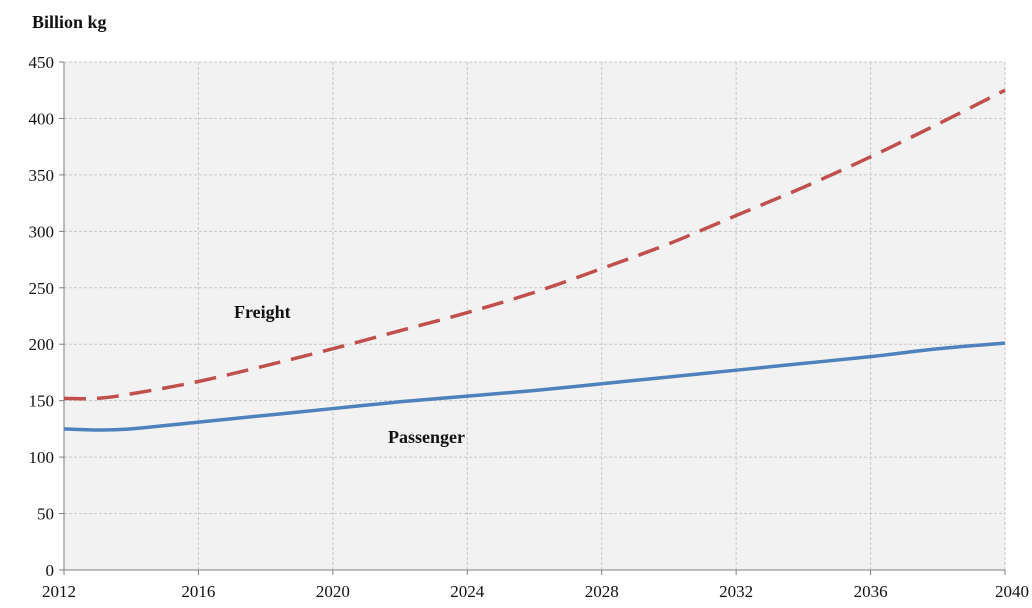  Describe the element at coordinates (50, 570) in the screenshot. I see `y-tick-label: 0` at that location.